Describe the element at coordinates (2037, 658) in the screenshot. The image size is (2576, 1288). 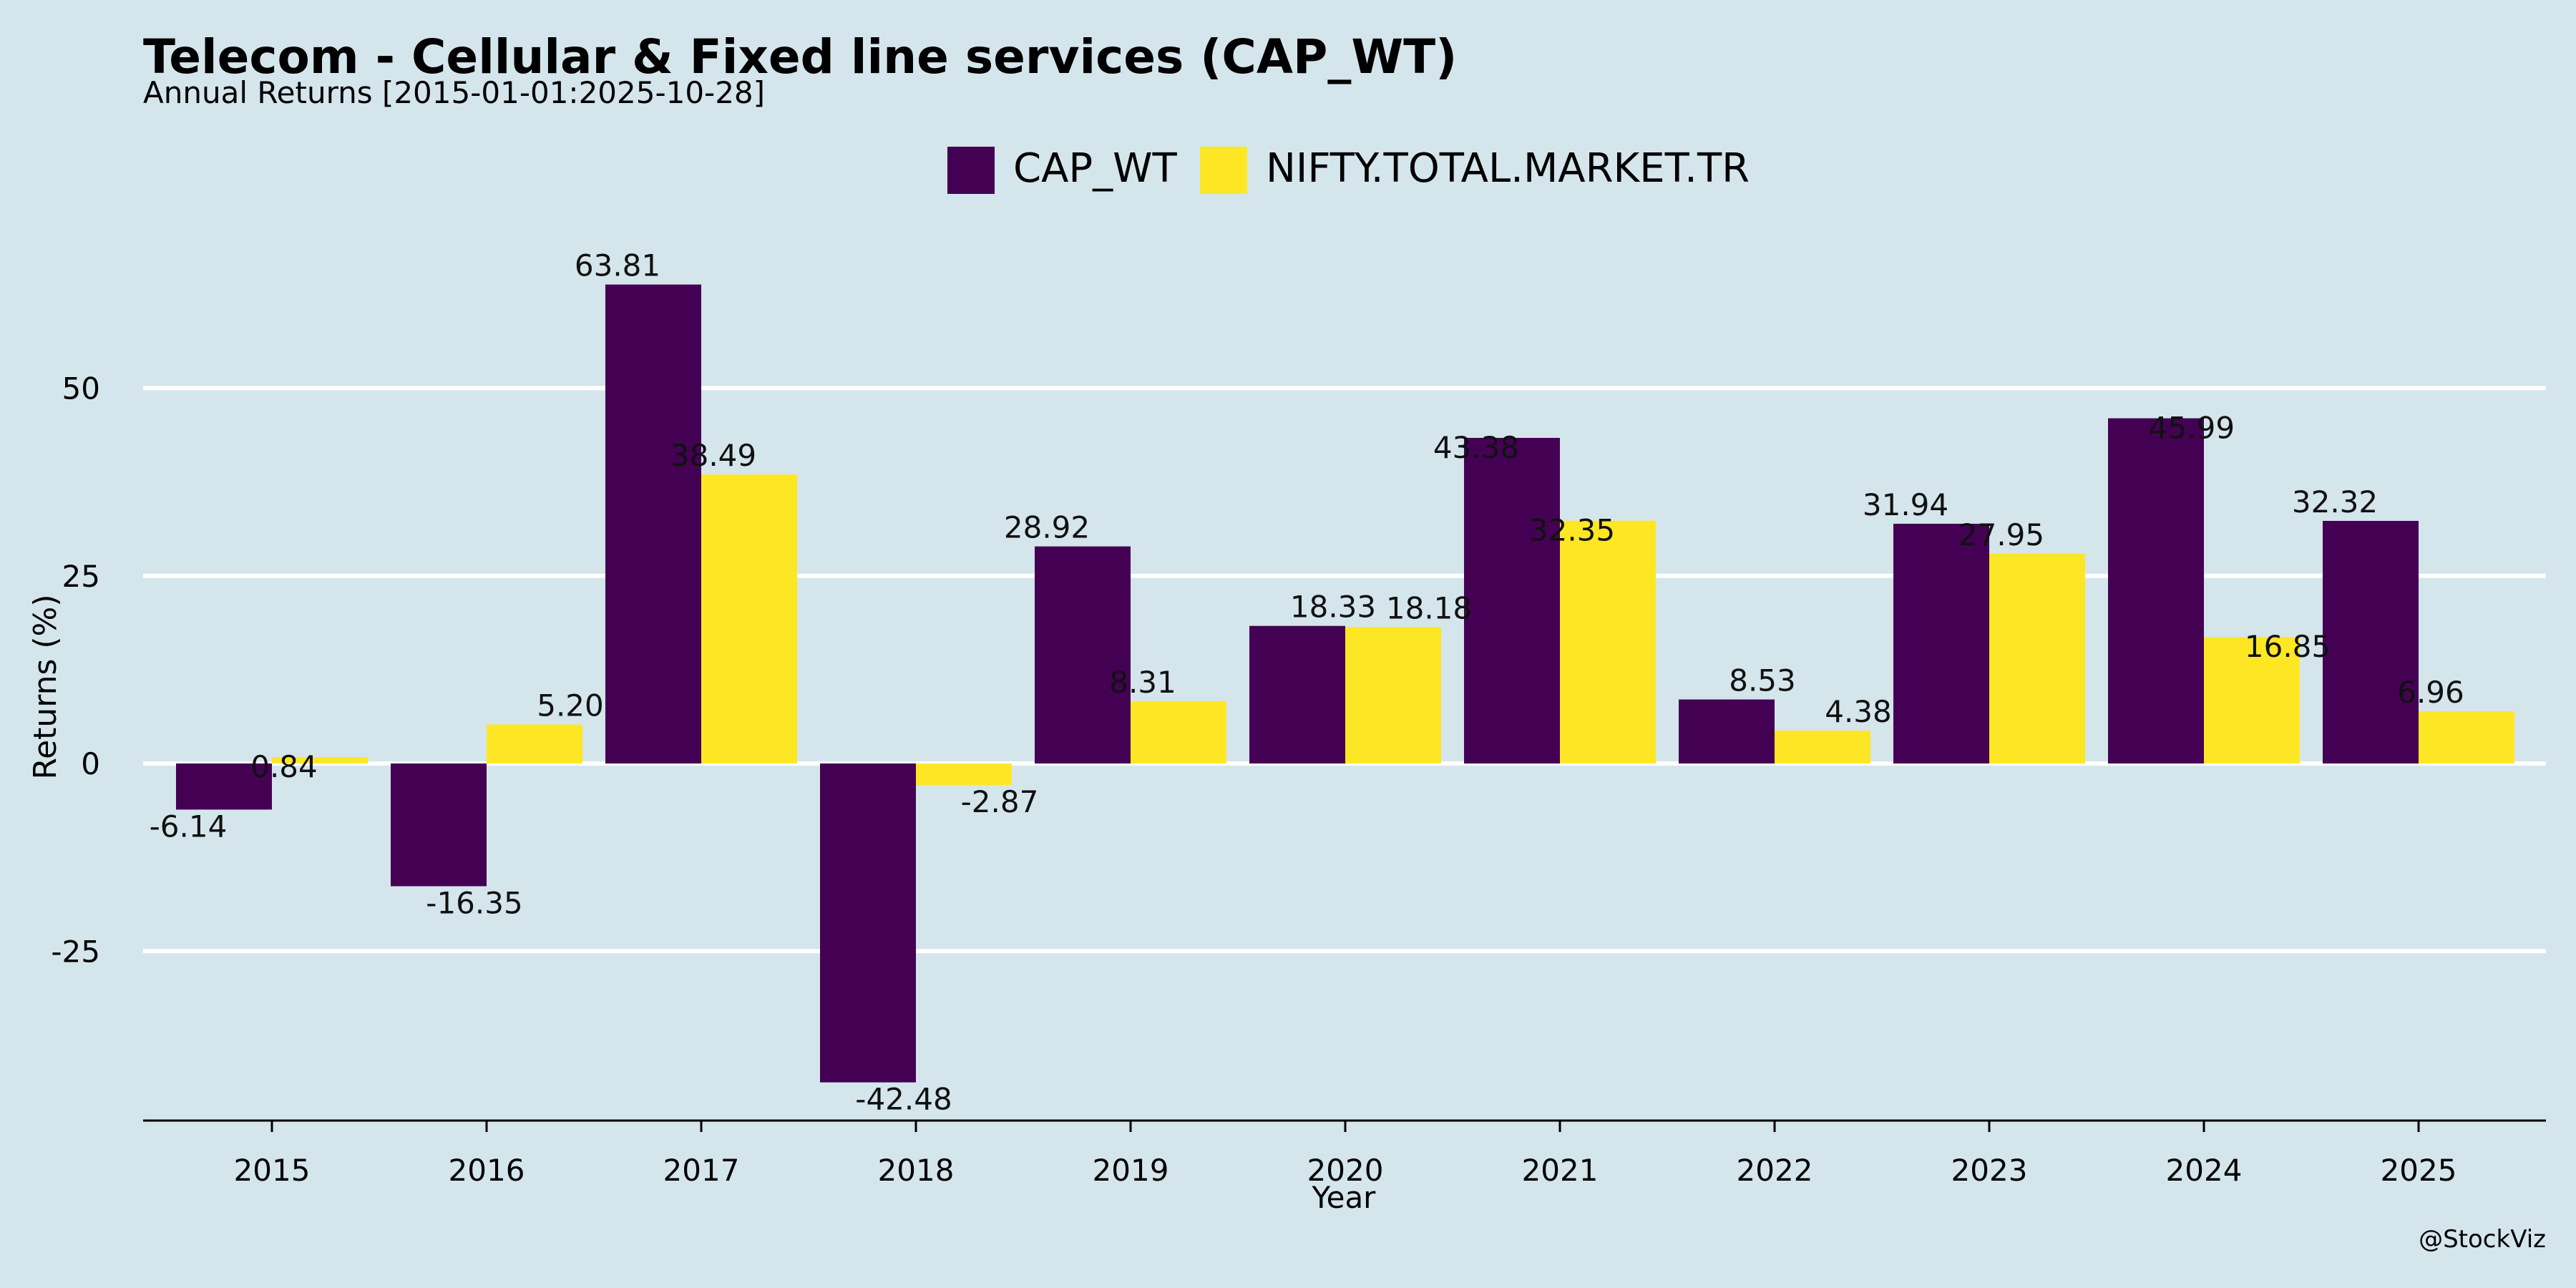
I see `bar-nifty-2023` at that location.